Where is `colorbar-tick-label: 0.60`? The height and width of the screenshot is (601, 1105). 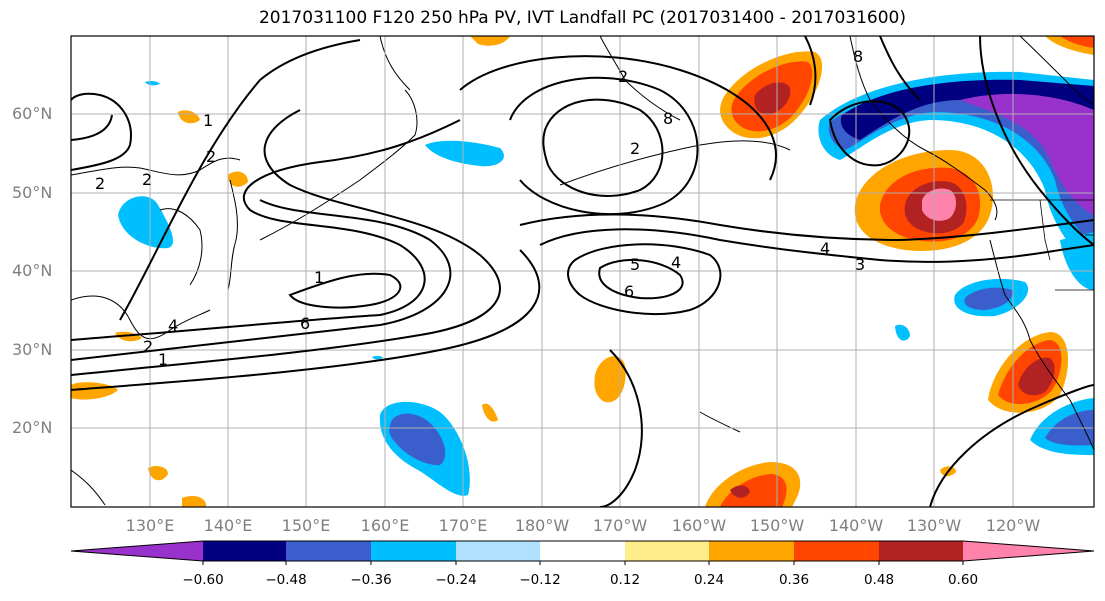
colorbar-tick-label: 0.60 is located at coordinates (963, 580).